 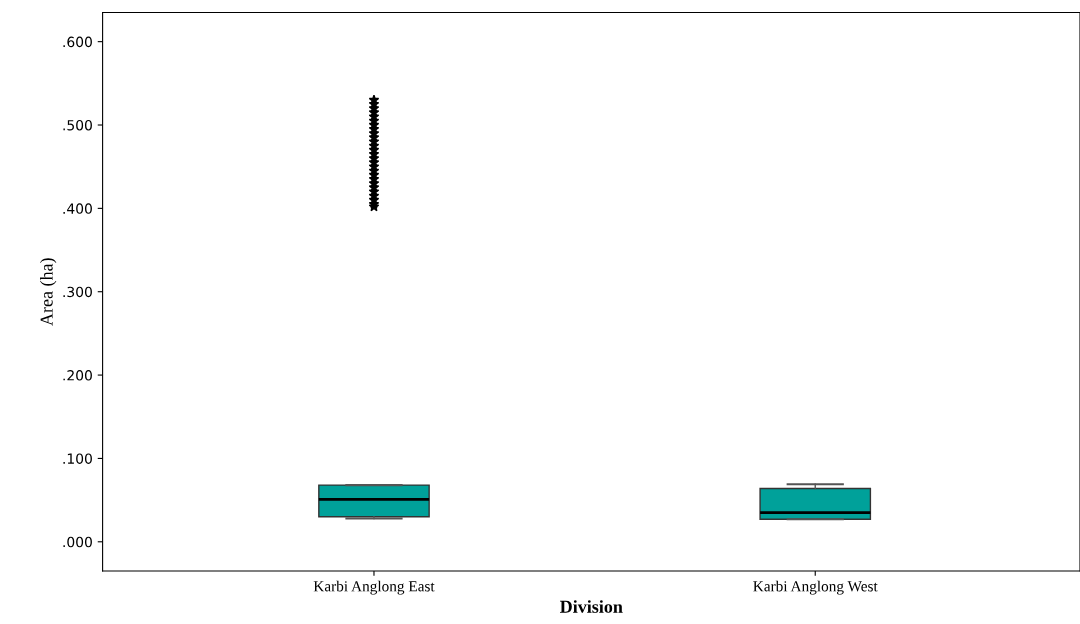 What do you see at coordinates (591, 606) in the screenshot?
I see `x-axis-title: Division` at bounding box center [591, 606].